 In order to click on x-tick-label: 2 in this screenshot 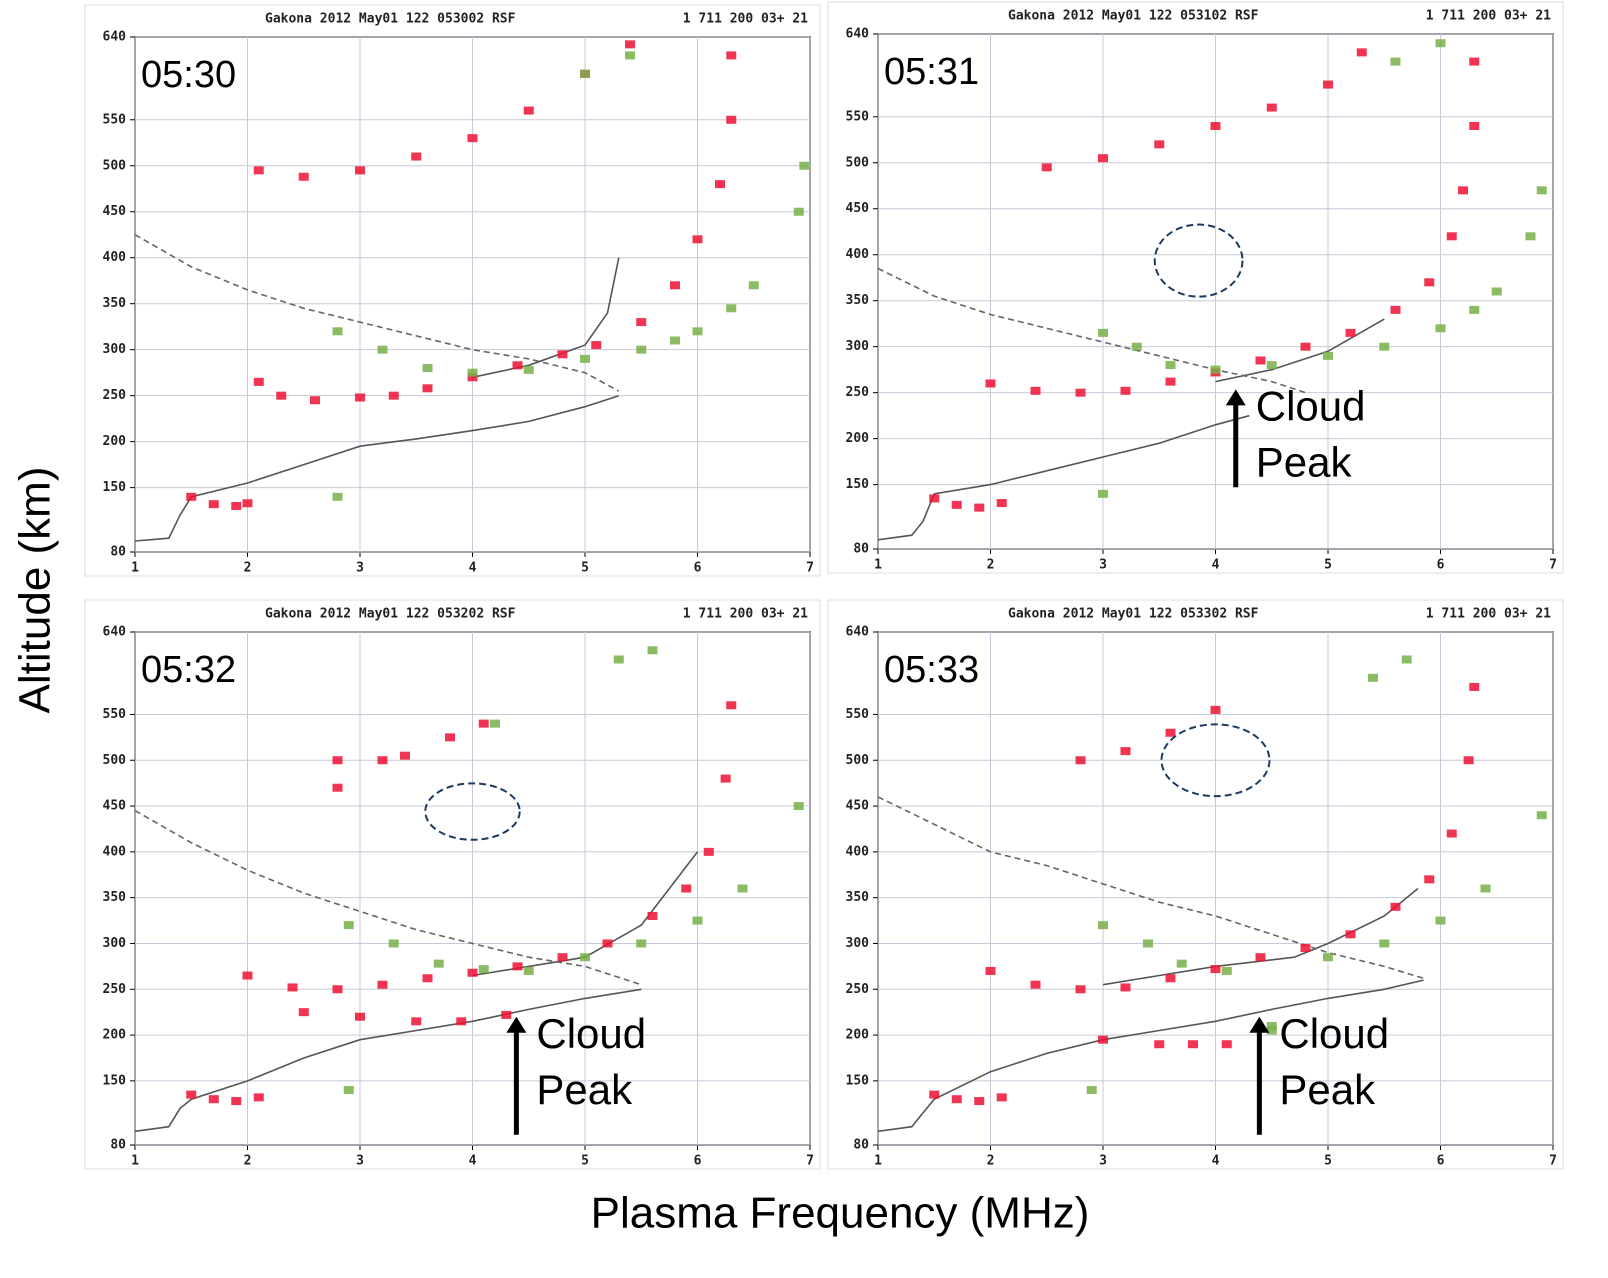, I will do `click(991, 565)`.